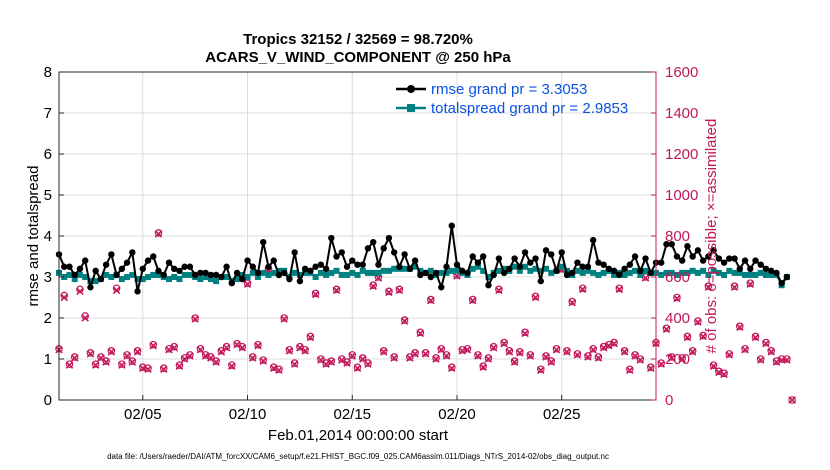  Describe the element at coordinates (411, 89) in the screenshot. I see `legend-rmse-marker` at that location.